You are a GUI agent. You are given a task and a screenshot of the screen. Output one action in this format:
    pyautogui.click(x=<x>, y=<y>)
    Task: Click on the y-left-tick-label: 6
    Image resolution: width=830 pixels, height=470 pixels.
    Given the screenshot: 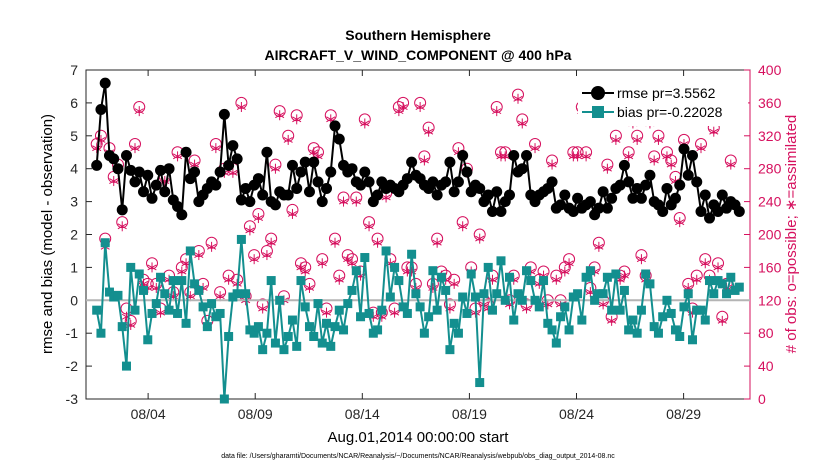 What is the action you would take?
    pyautogui.click(x=74, y=103)
    